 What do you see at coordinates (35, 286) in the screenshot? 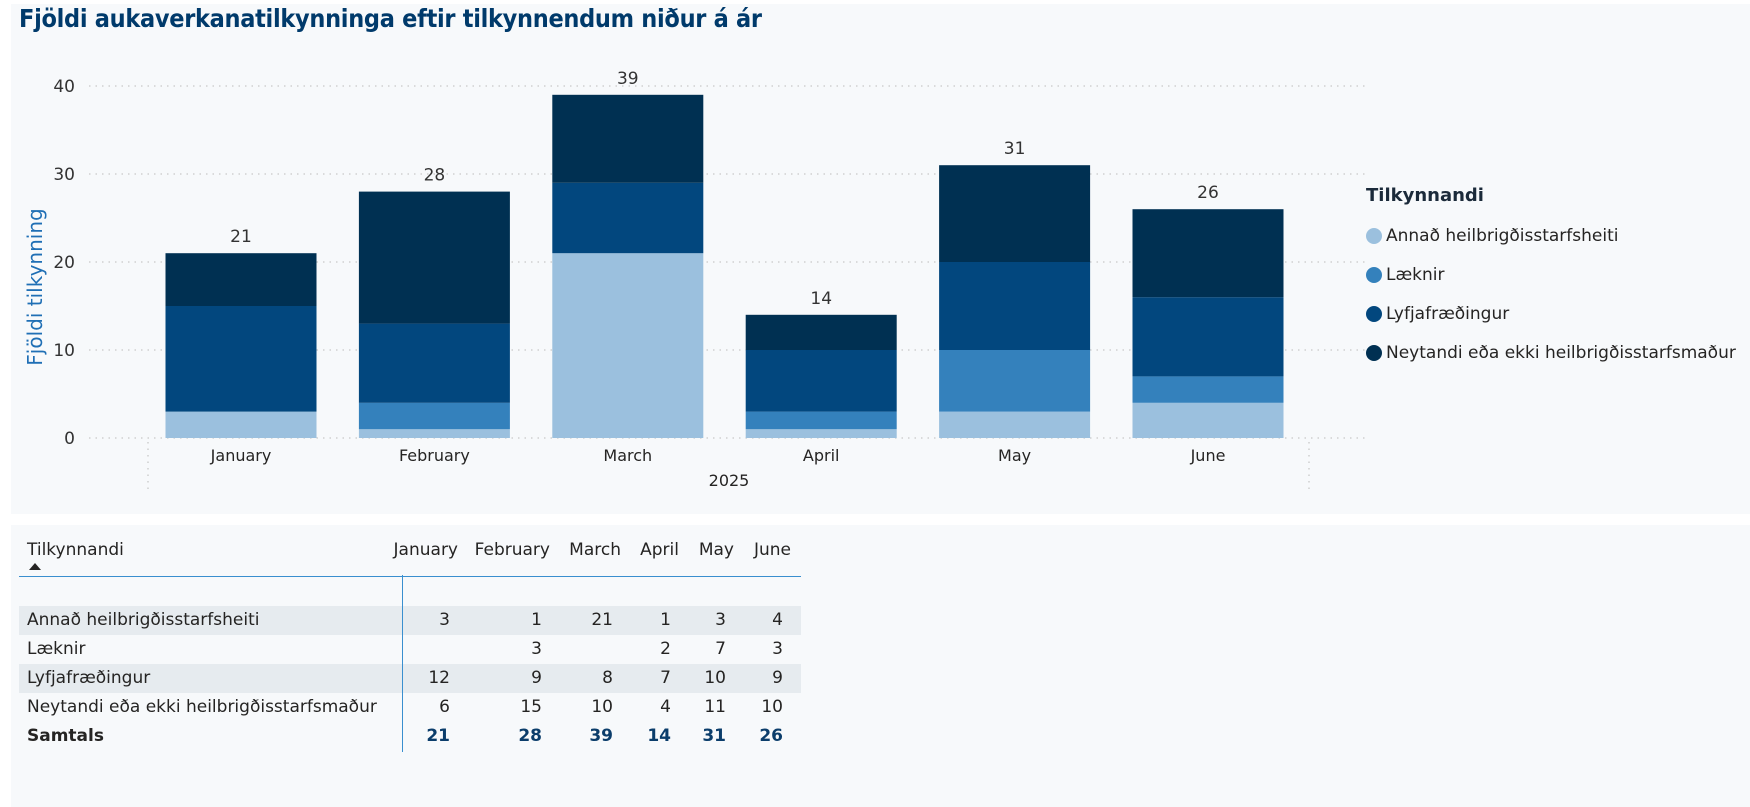
I see `y-axis-label: Fjöldi tilkynning` at bounding box center [35, 286].